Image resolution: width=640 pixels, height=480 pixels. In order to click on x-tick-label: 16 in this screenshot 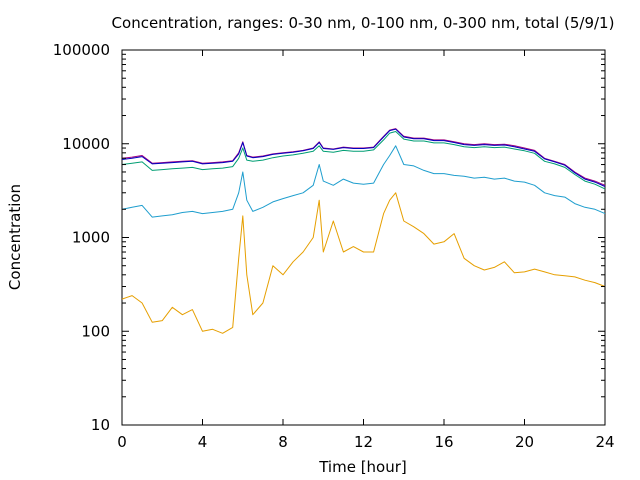, I will do `click(443, 442)`.